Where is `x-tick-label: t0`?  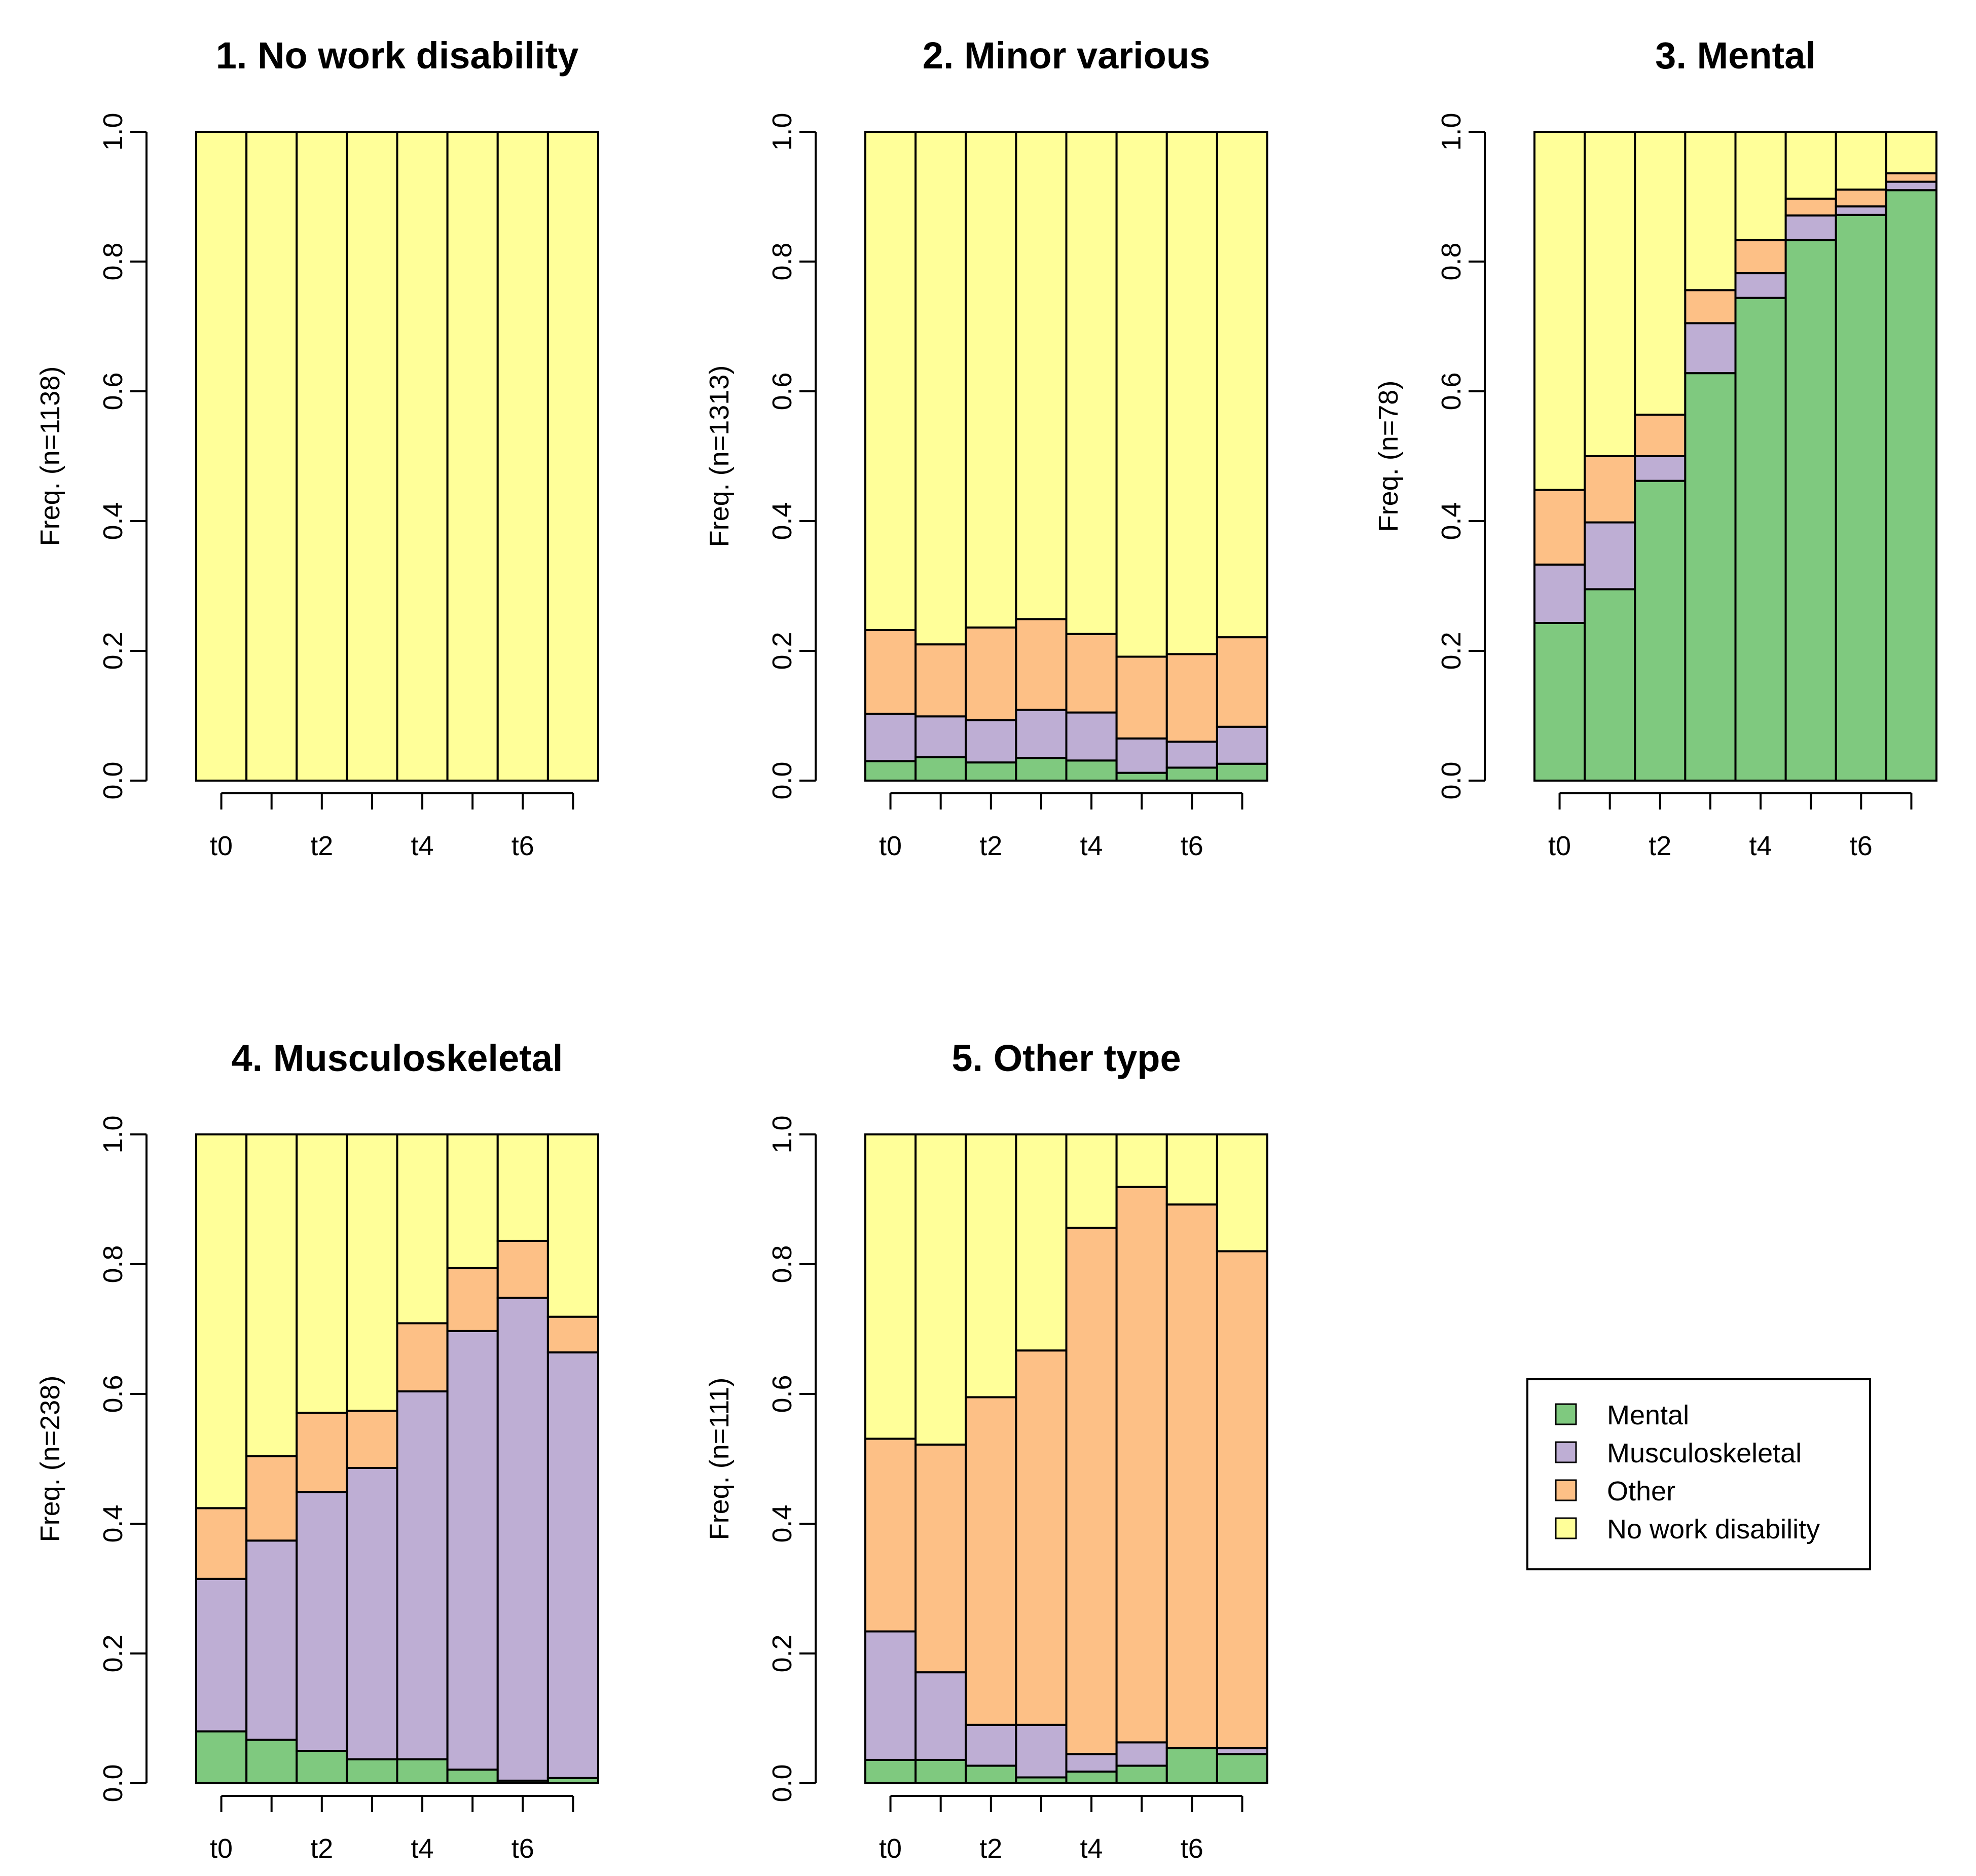
x-tick-label: t0 is located at coordinates (221, 846).